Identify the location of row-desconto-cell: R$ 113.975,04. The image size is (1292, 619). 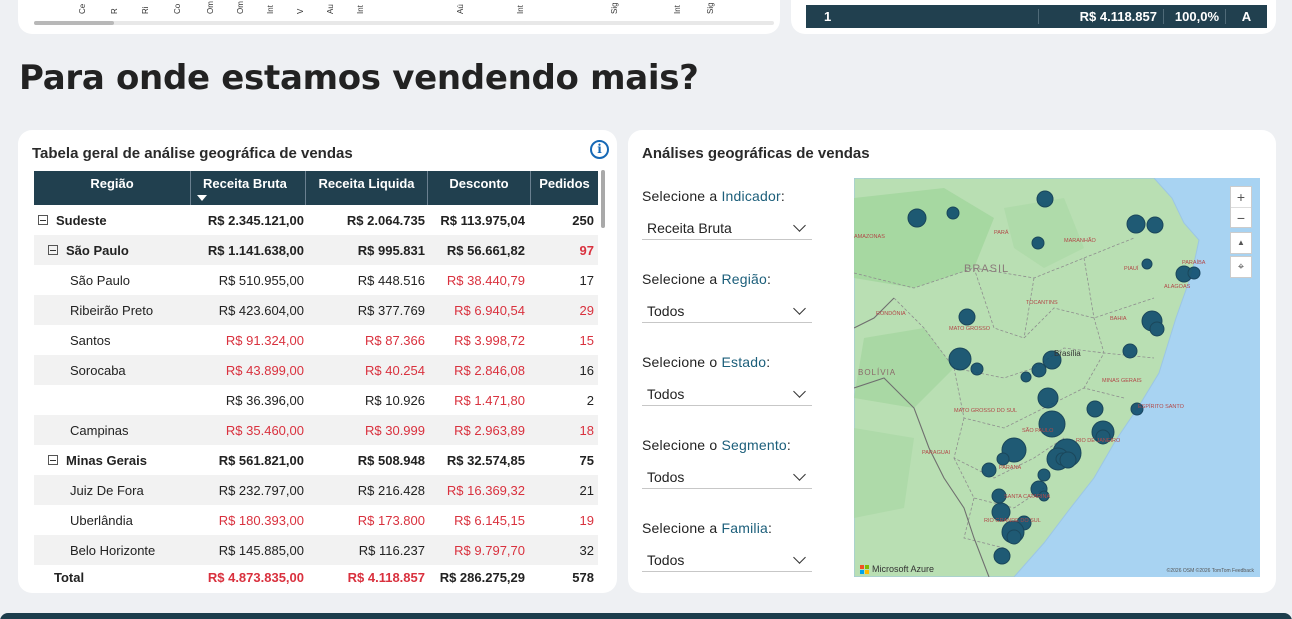
(482, 220).